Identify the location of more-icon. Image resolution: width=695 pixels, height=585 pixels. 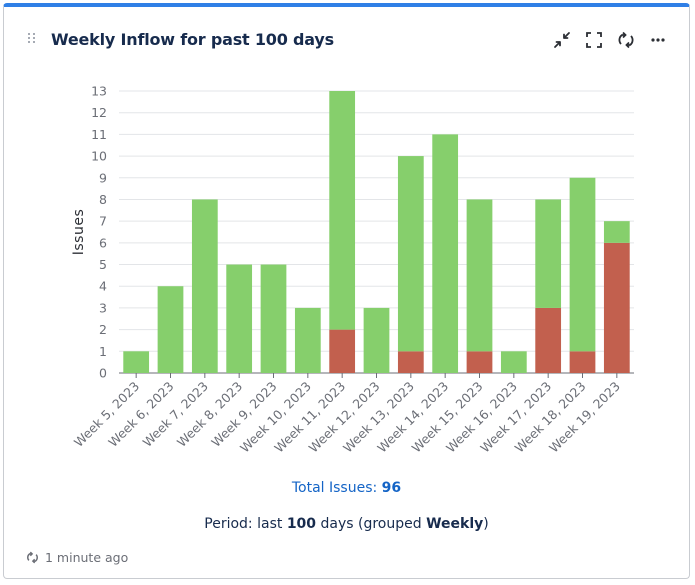
(658, 40).